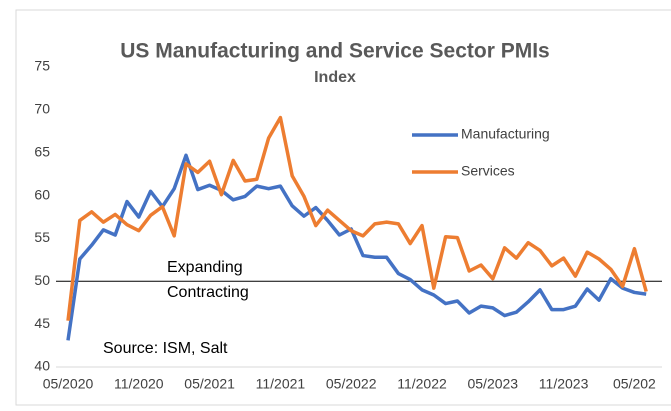 The width and height of the screenshot is (671, 411). What do you see at coordinates (505, 134) in the screenshot?
I see `legend-label: Manufacturing` at bounding box center [505, 134].